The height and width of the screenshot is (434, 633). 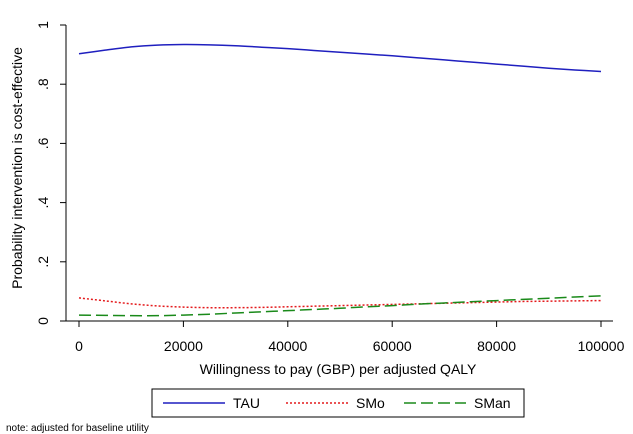 What do you see at coordinates (246, 403) in the screenshot?
I see `legend-label-tau: TAU` at bounding box center [246, 403].